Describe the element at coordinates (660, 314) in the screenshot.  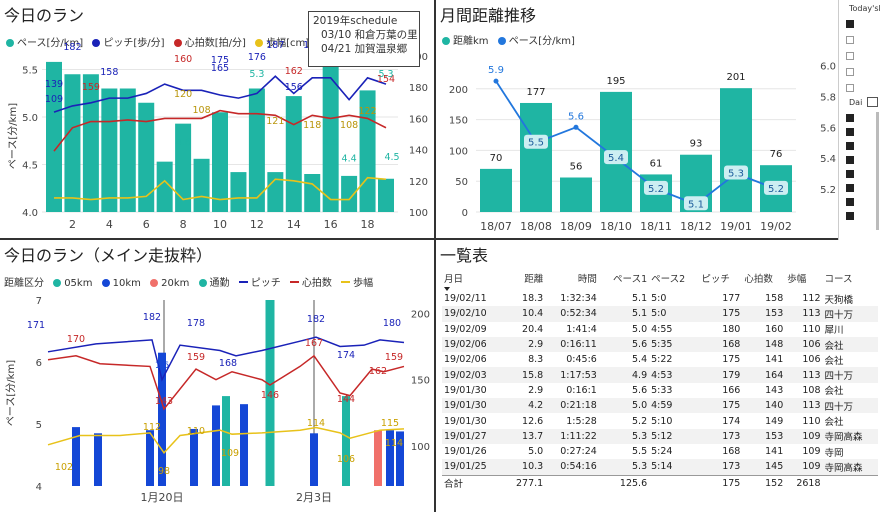
I see `table-row: 19/02/10 10.4 0:52:34 5.1 5:0 175 153 113 四十万` at that location.